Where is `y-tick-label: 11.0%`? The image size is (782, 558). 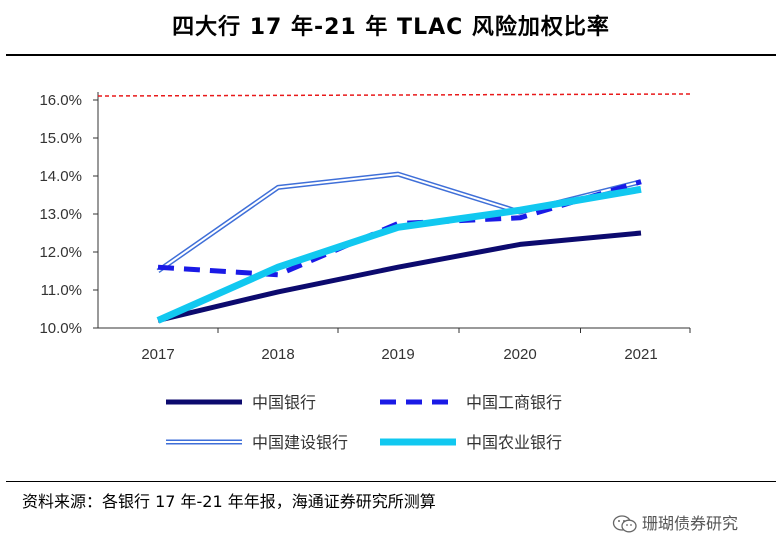
y-tick-label: 11.0% is located at coordinates (61, 290).